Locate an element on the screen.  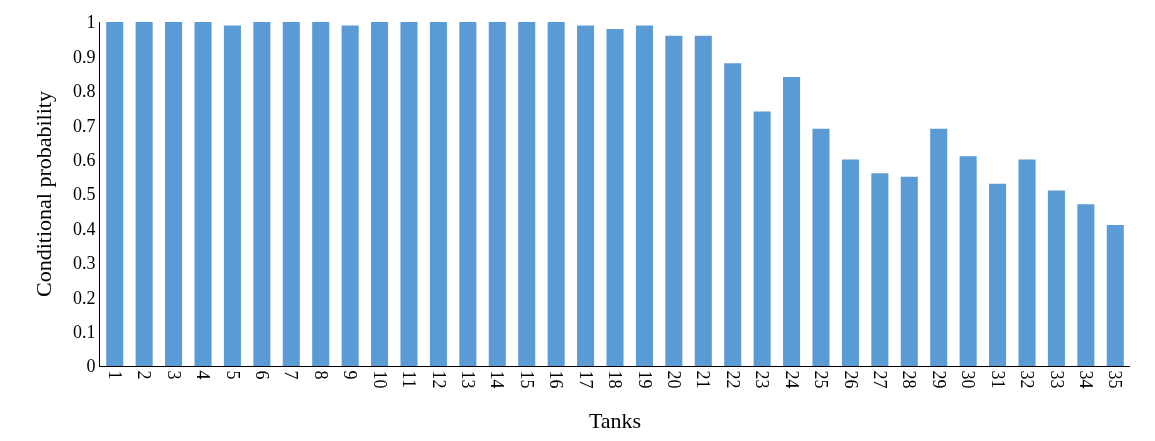
x-tick-label: 18 is located at coordinates (615, 379).